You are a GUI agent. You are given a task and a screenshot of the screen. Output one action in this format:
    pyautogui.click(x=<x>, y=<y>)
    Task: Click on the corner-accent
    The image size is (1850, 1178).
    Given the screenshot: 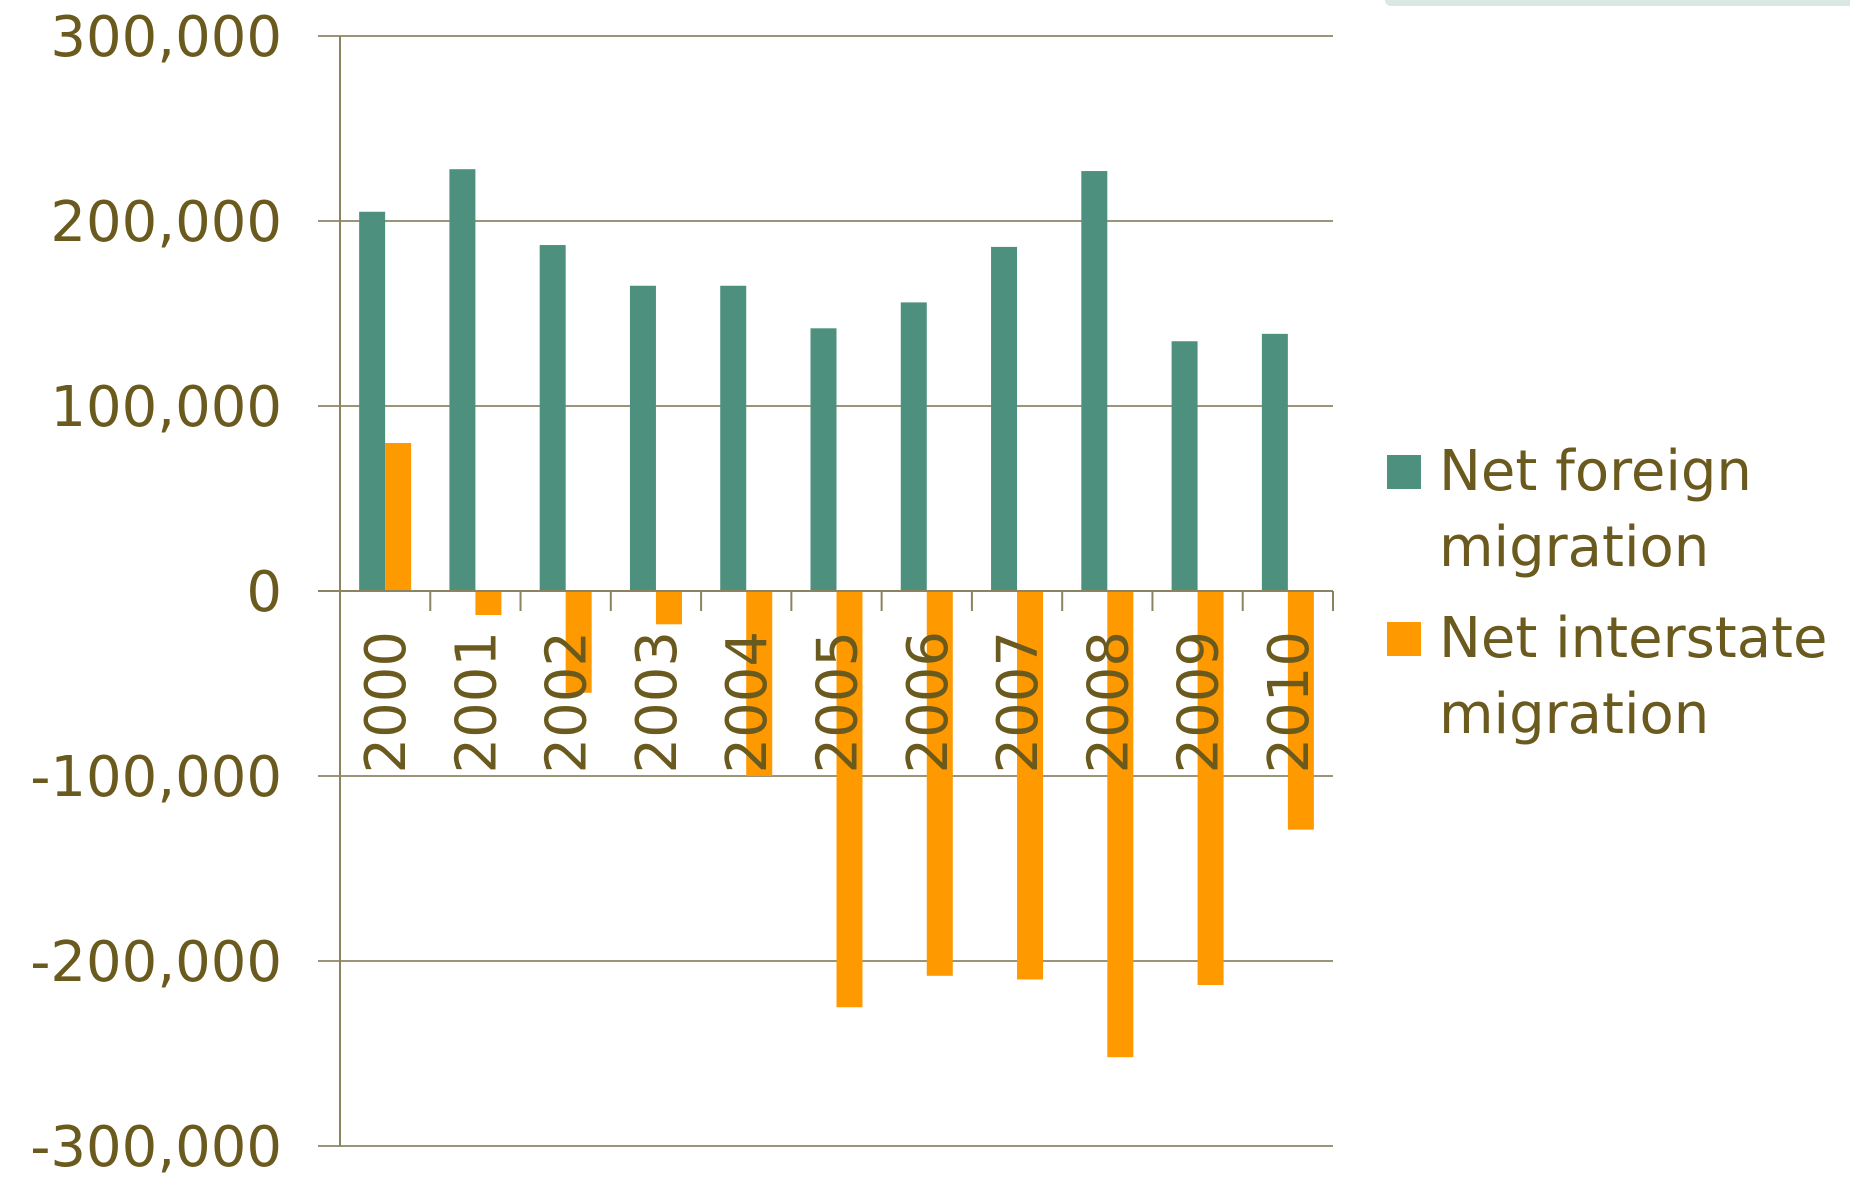 What is the action you would take?
    pyautogui.click(x=1617, y=3)
    